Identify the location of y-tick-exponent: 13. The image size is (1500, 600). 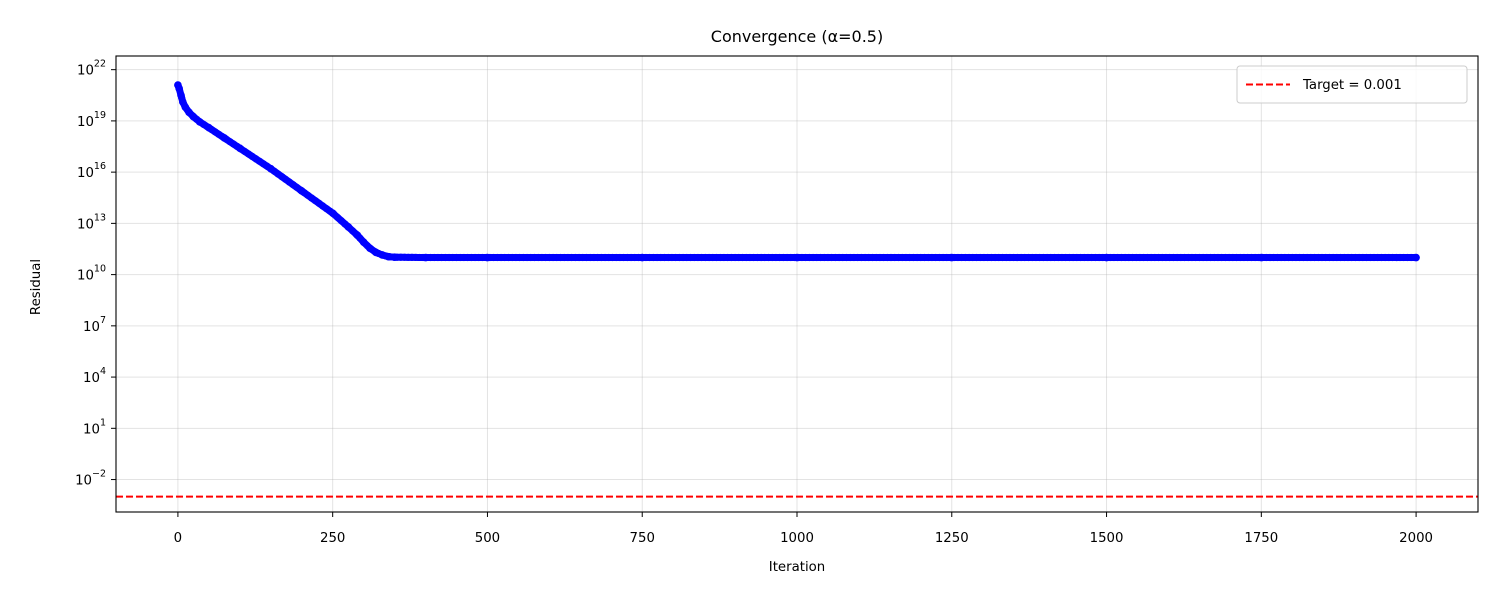
(100, 217).